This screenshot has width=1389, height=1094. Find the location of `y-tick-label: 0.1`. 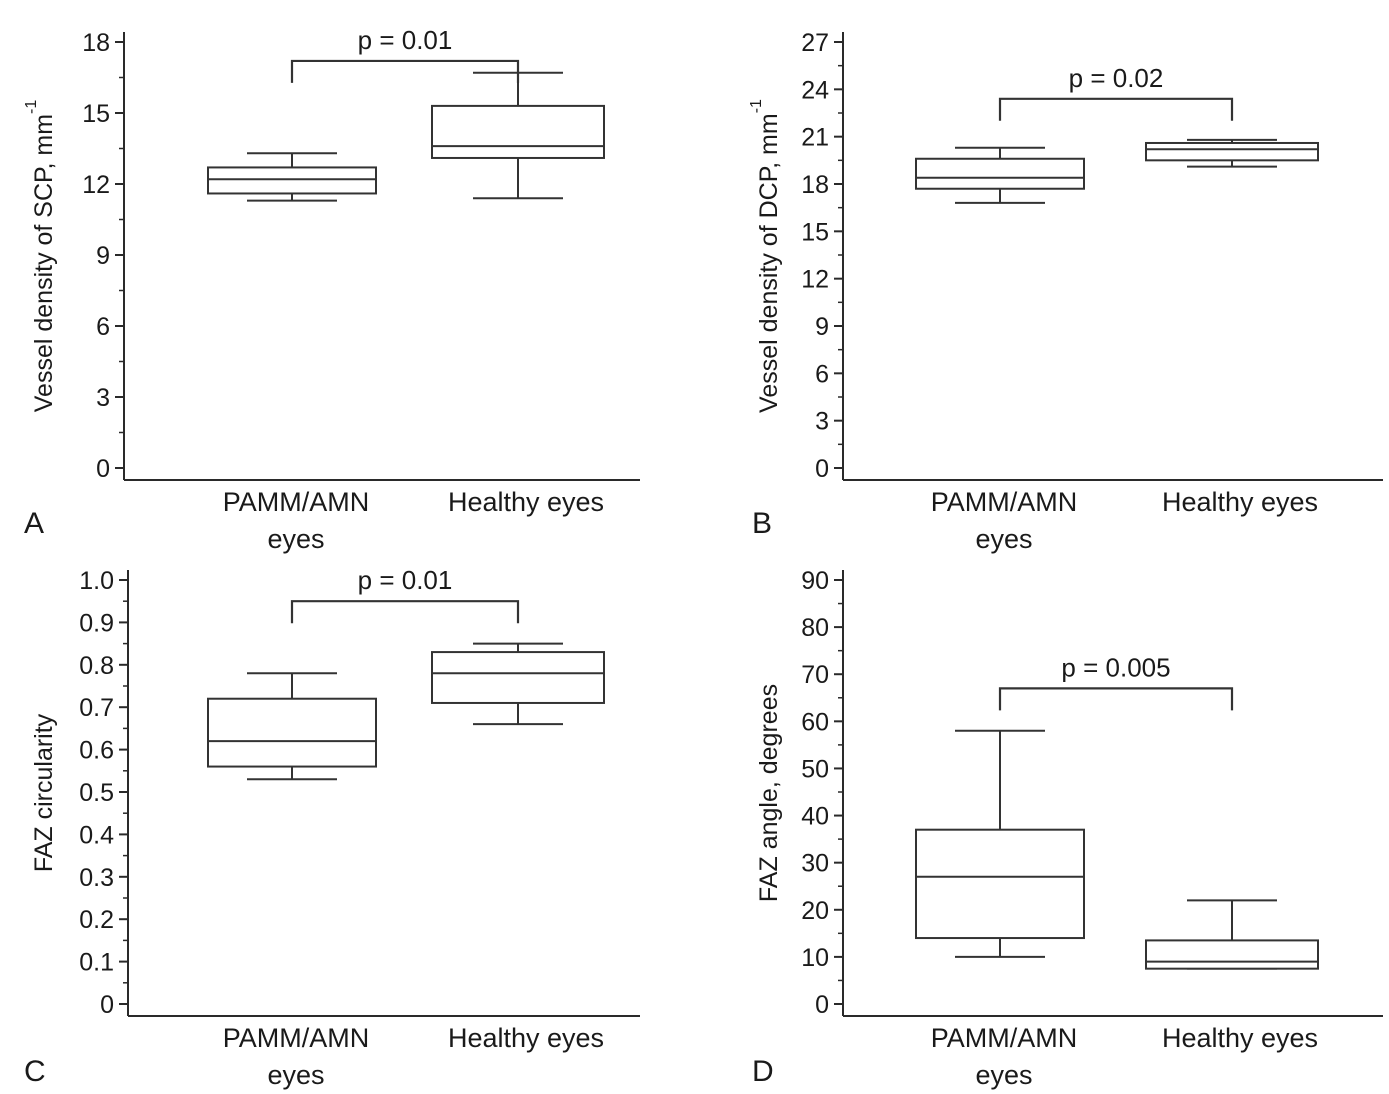

y-tick-label: 0.1 is located at coordinates (96, 963).